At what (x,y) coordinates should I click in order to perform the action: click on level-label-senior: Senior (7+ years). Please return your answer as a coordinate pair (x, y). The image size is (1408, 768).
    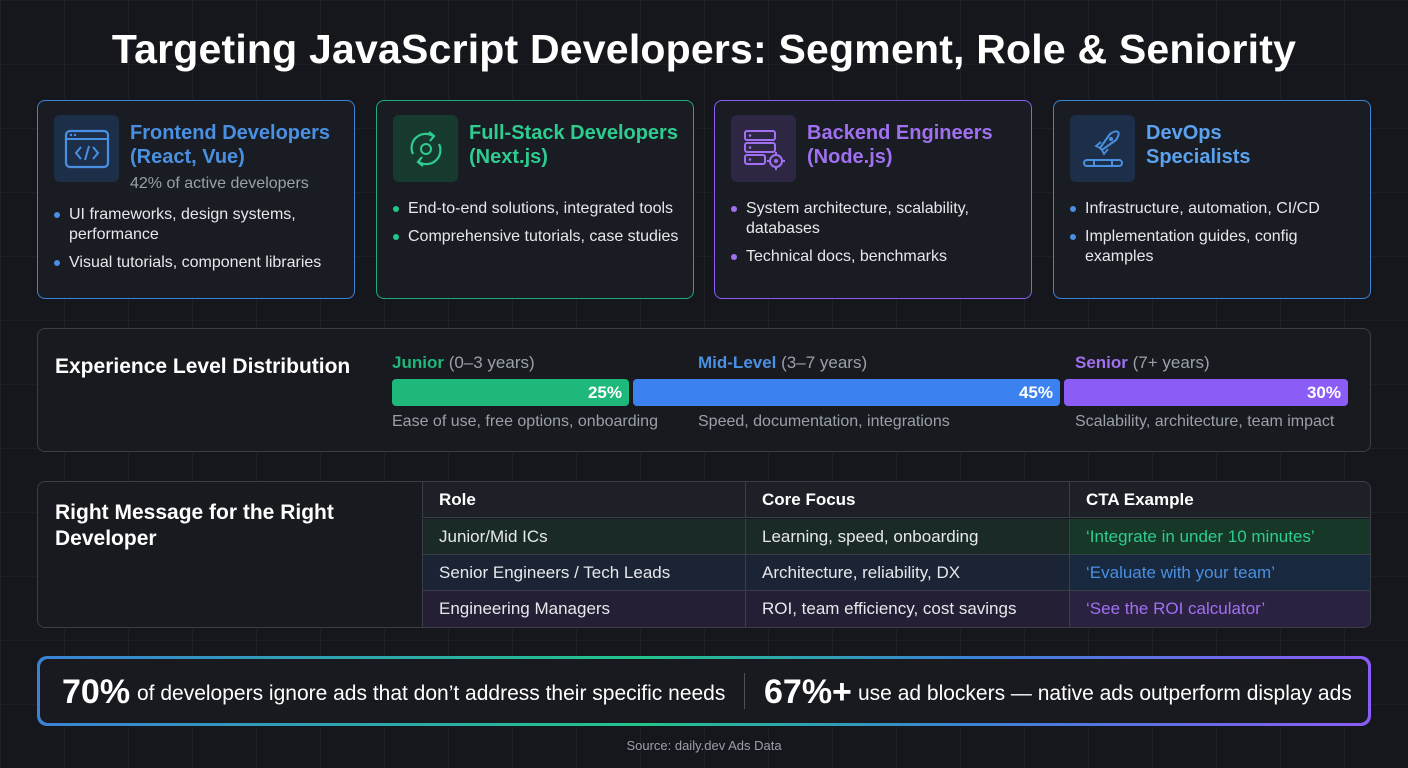
    Looking at the image, I should click on (1142, 362).